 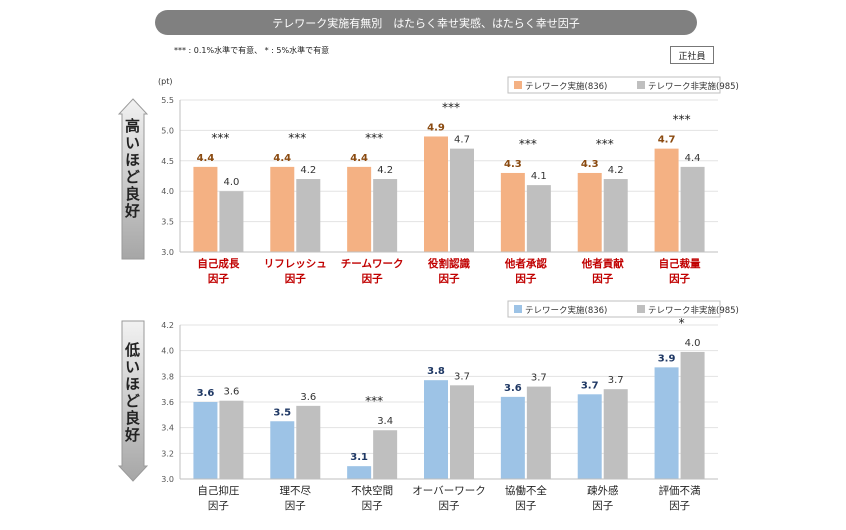 I want to click on bottom-legend-label: テレワーク実施(836), so click(x=566, y=310).